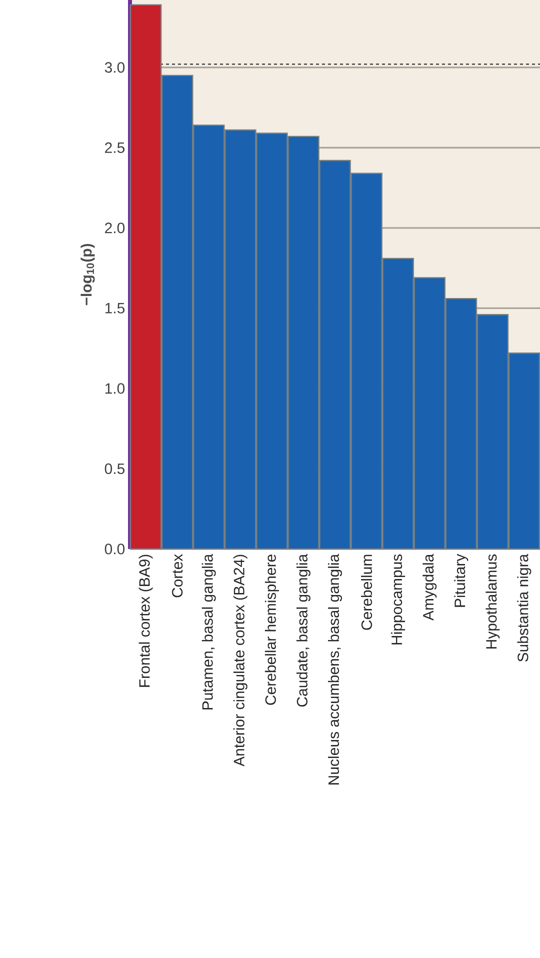 This screenshot has height=958, width=540. Describe the element at coordinates (115, 228) in the screenshot. I see `y-tick-label: 2.0` at that location.